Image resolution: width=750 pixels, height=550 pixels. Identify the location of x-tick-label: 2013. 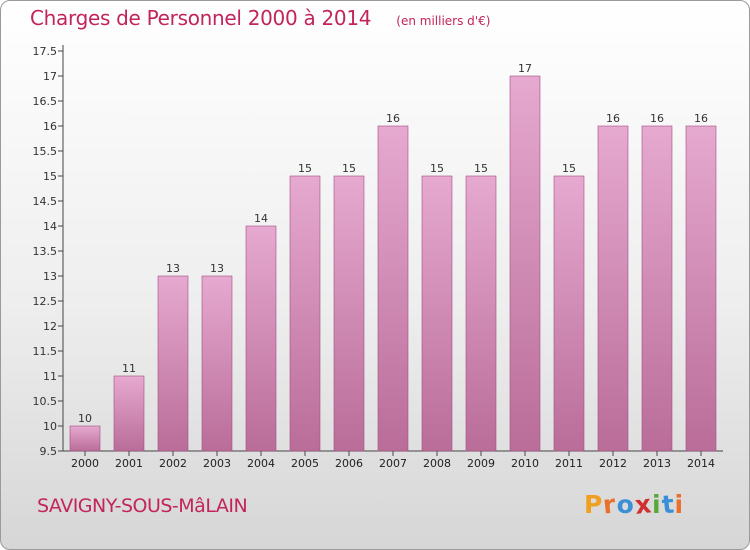
(657, 463).